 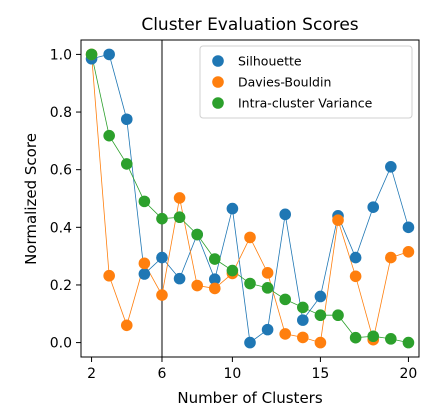 I want to click on x-axis-label: Number of Clusters, so click(x=249, y=398).